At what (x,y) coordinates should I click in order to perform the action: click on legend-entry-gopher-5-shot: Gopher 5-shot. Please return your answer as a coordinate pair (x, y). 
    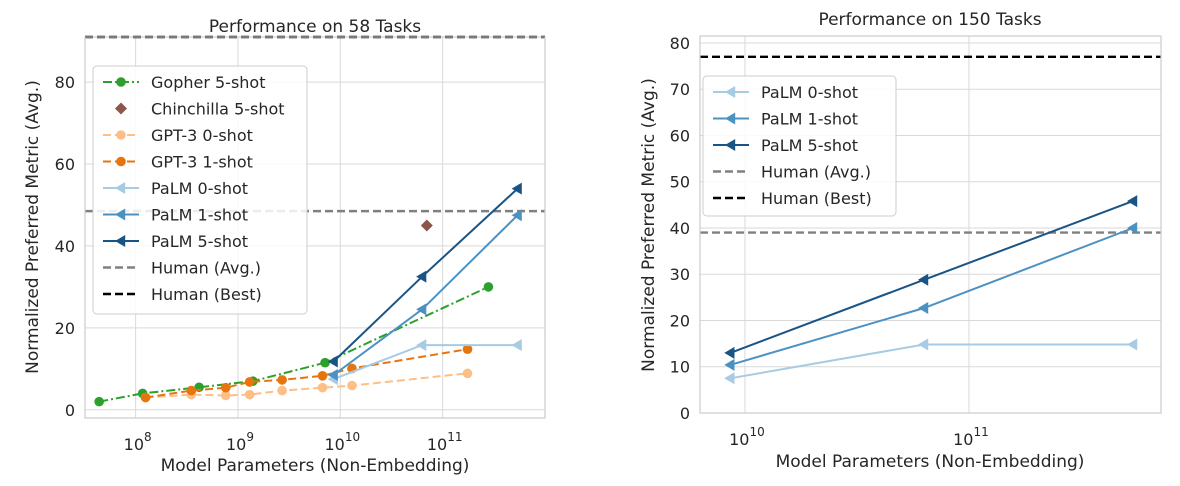
    Looking at the image, I should click on (184, 82).